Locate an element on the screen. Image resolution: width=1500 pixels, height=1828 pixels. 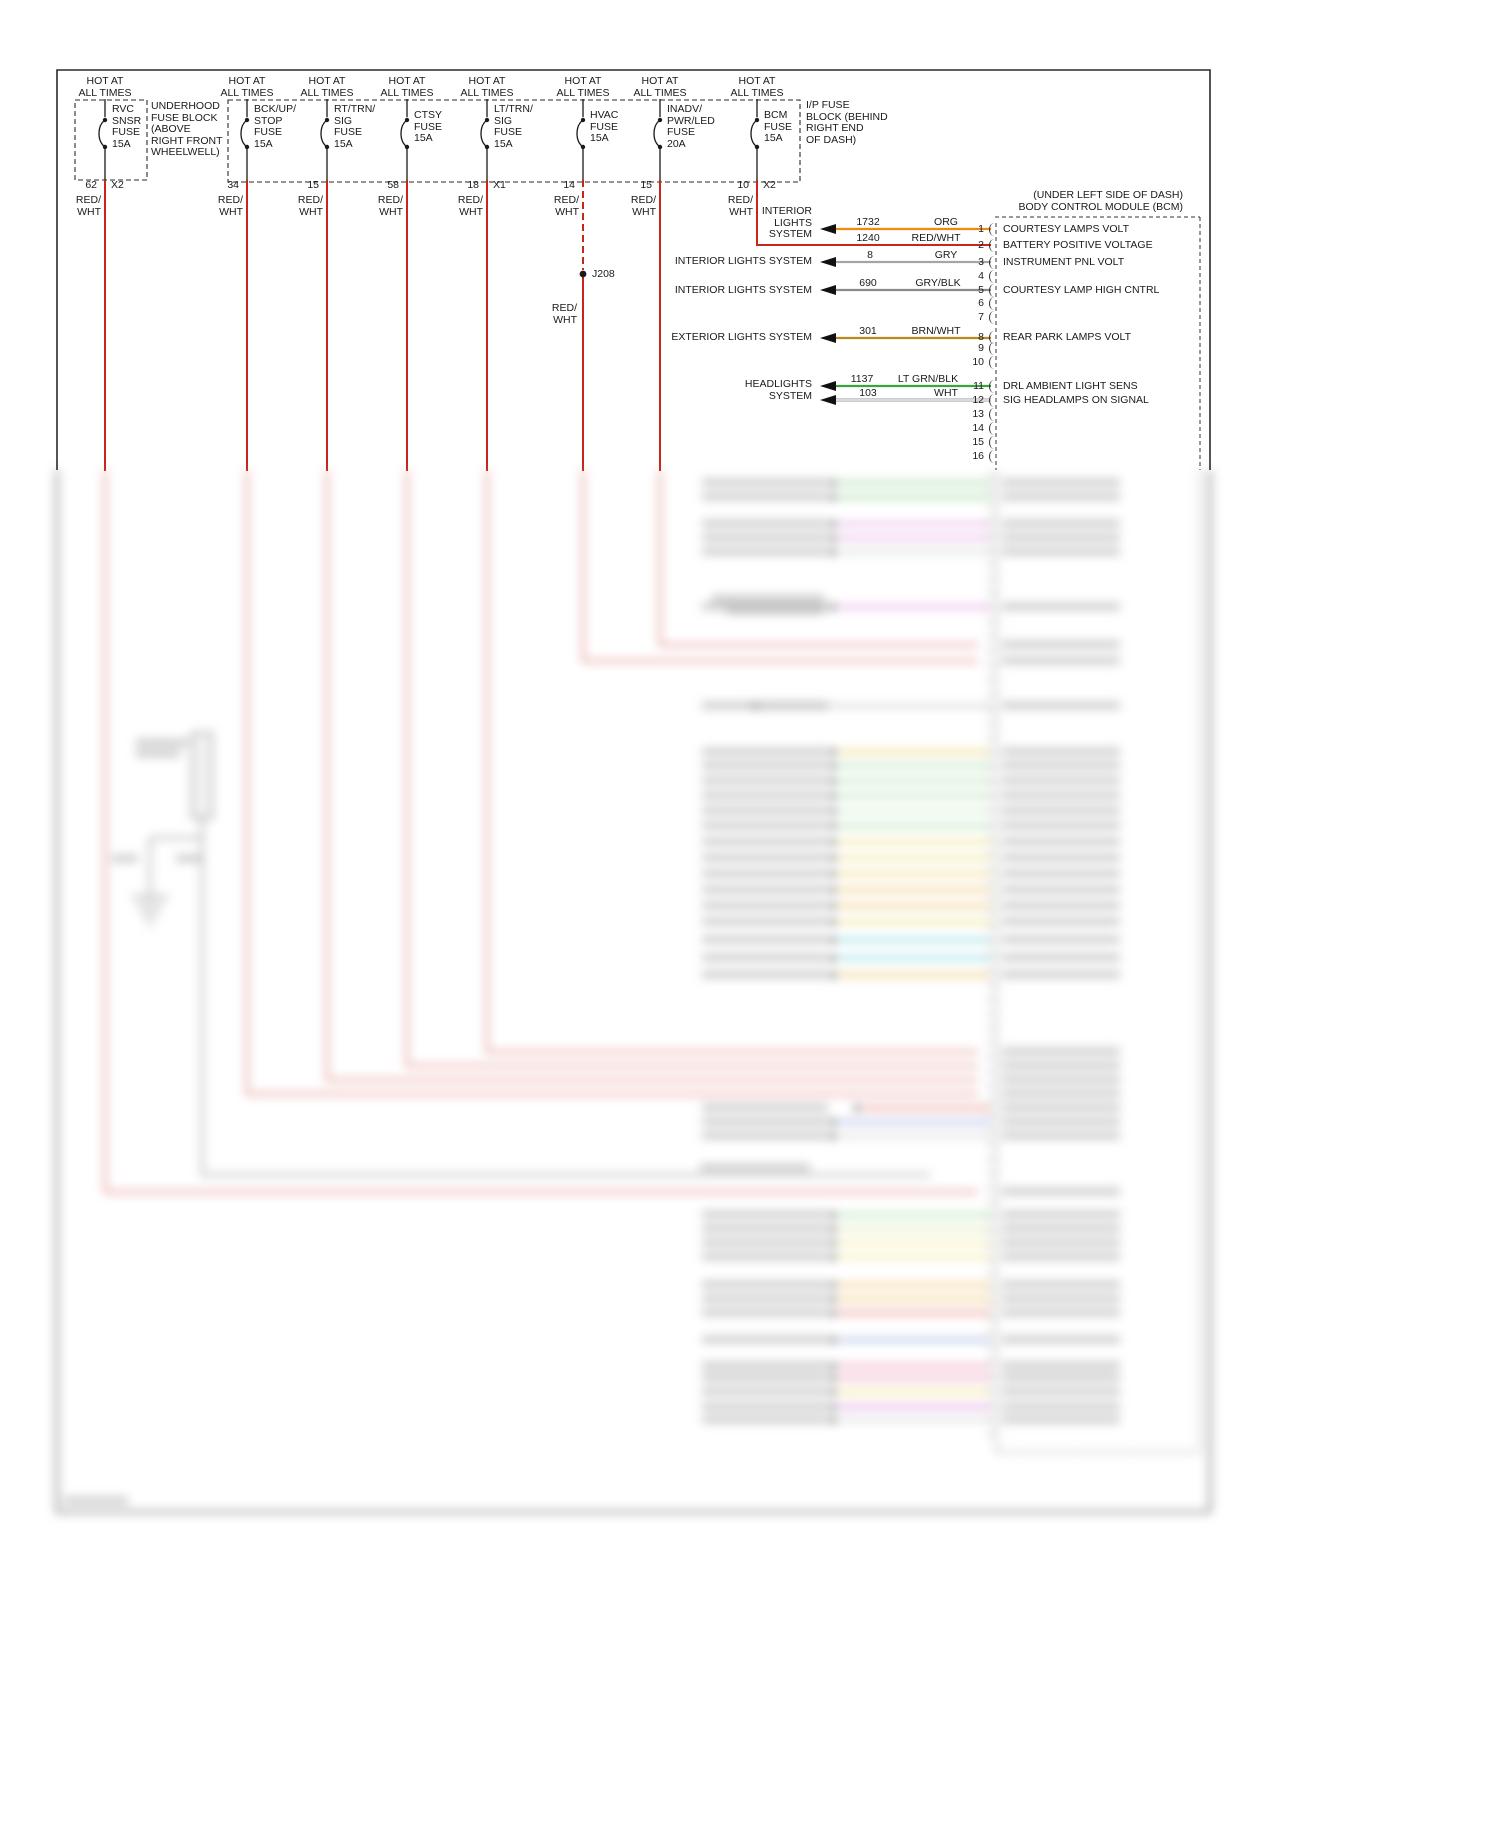
pin-number: 5 is located at coordinates (981, 290).